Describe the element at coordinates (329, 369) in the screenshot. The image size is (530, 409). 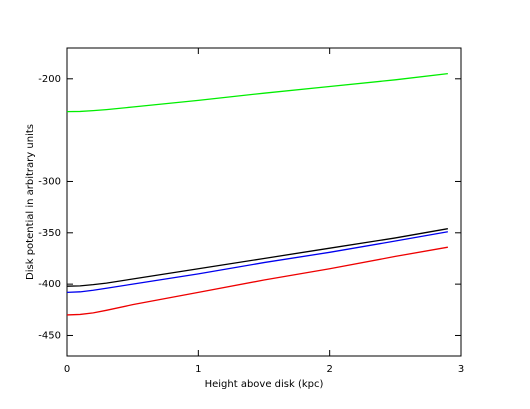
I see `x-tick-label: 2` at that location.